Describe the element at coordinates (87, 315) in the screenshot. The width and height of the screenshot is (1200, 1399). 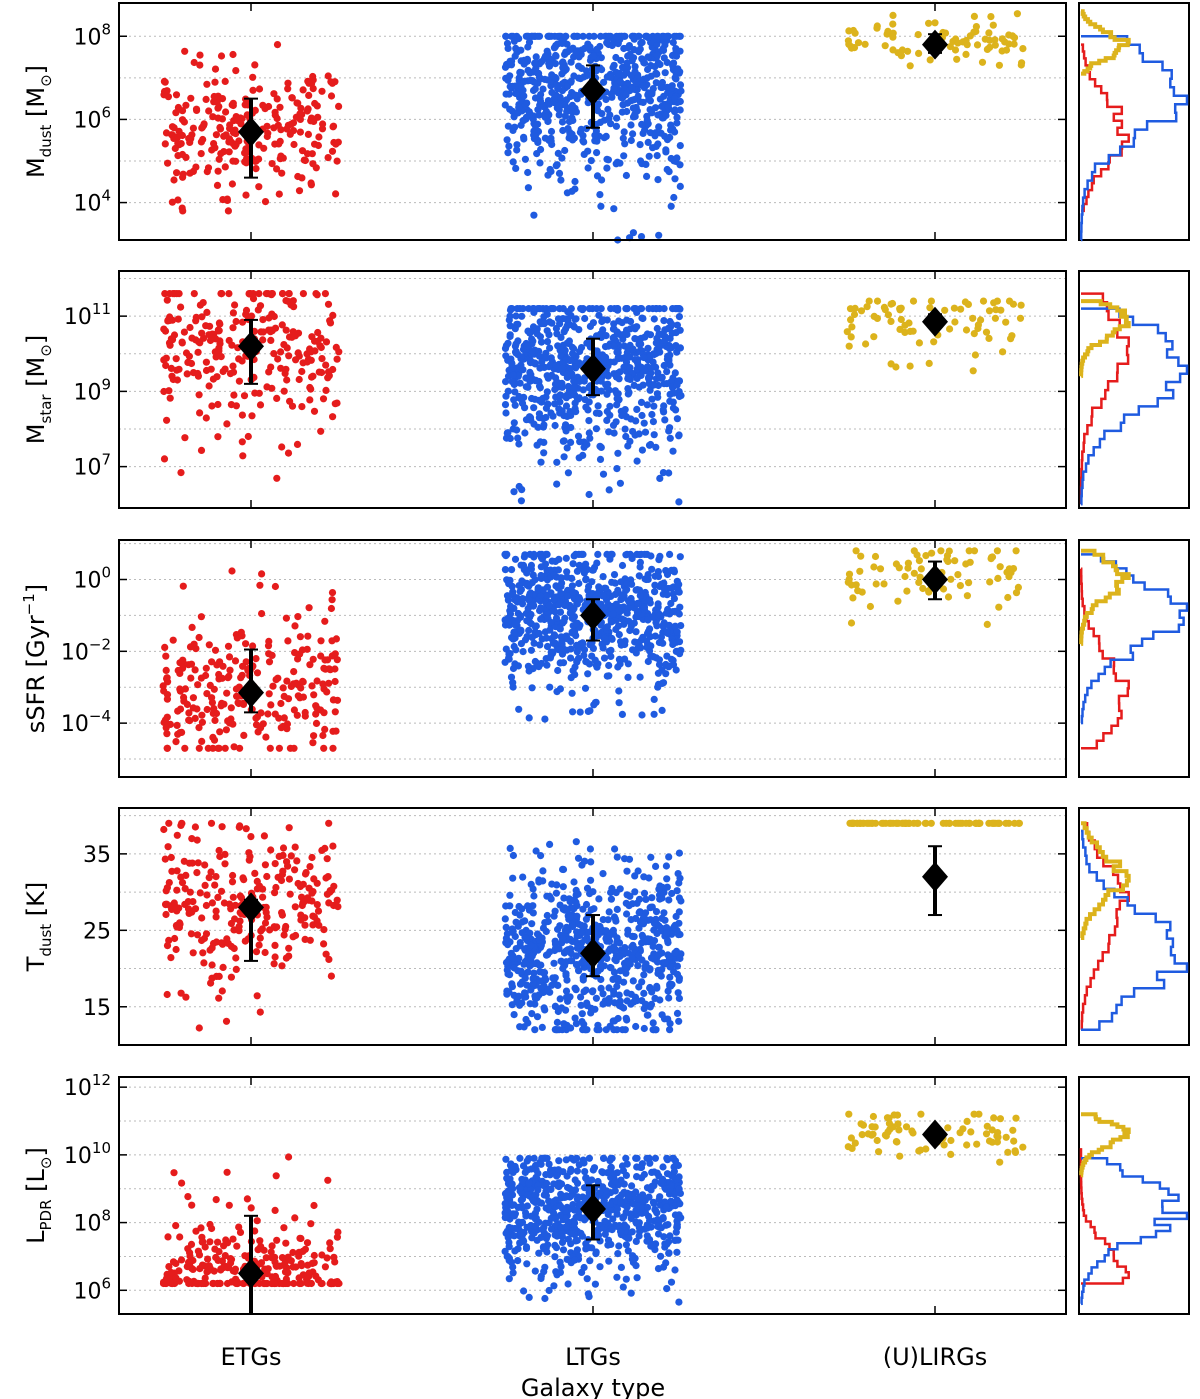
I see `y-tick-label: 1011` at that location.